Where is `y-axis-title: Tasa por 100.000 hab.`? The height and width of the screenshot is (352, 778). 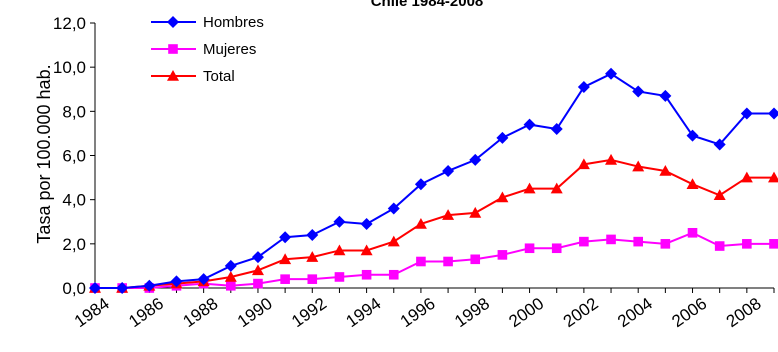 y-axis-title: Tasa por 100.000 hab. is located at coordinates (44, 153).